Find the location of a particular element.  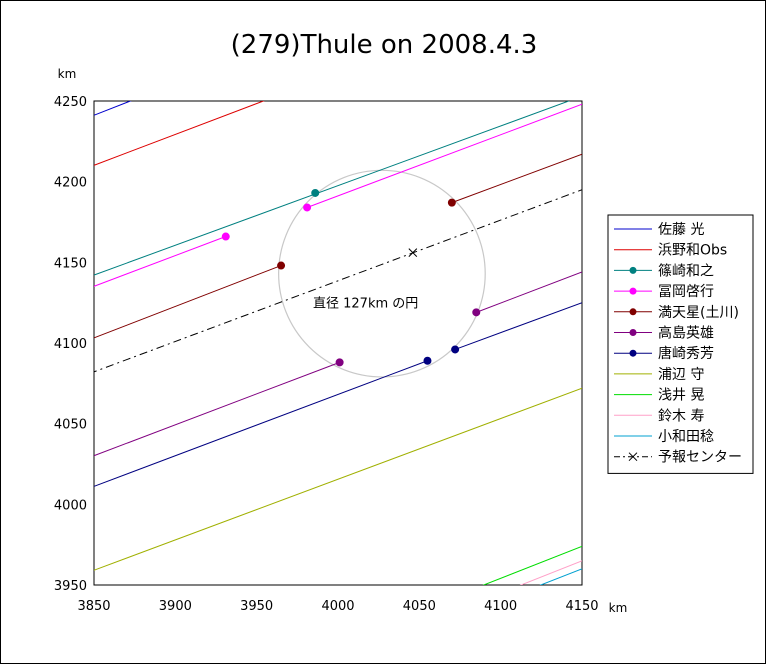

legend-label: 小和田稔 is located at coordinates (686, 437).